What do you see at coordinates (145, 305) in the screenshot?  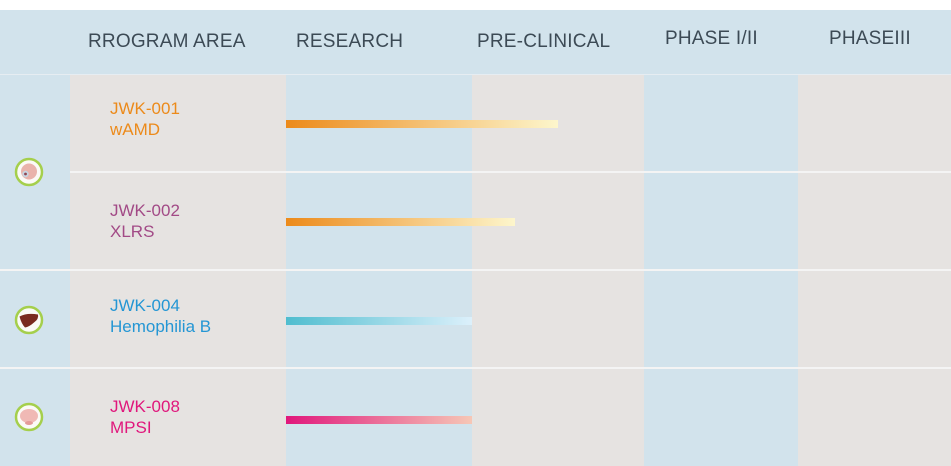 I see `program-code: JWK-004` at bounding box center [145, 305].